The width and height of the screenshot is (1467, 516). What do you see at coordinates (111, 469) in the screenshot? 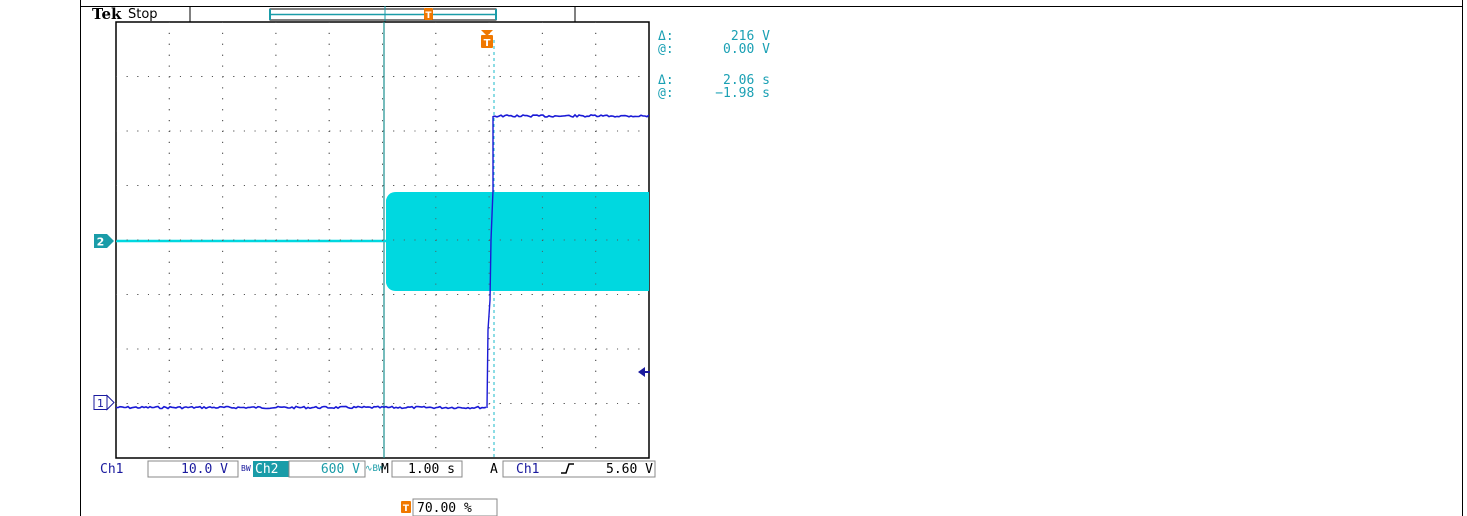
I see `ch1-label: Ch1` at bounding box center [111, 469].